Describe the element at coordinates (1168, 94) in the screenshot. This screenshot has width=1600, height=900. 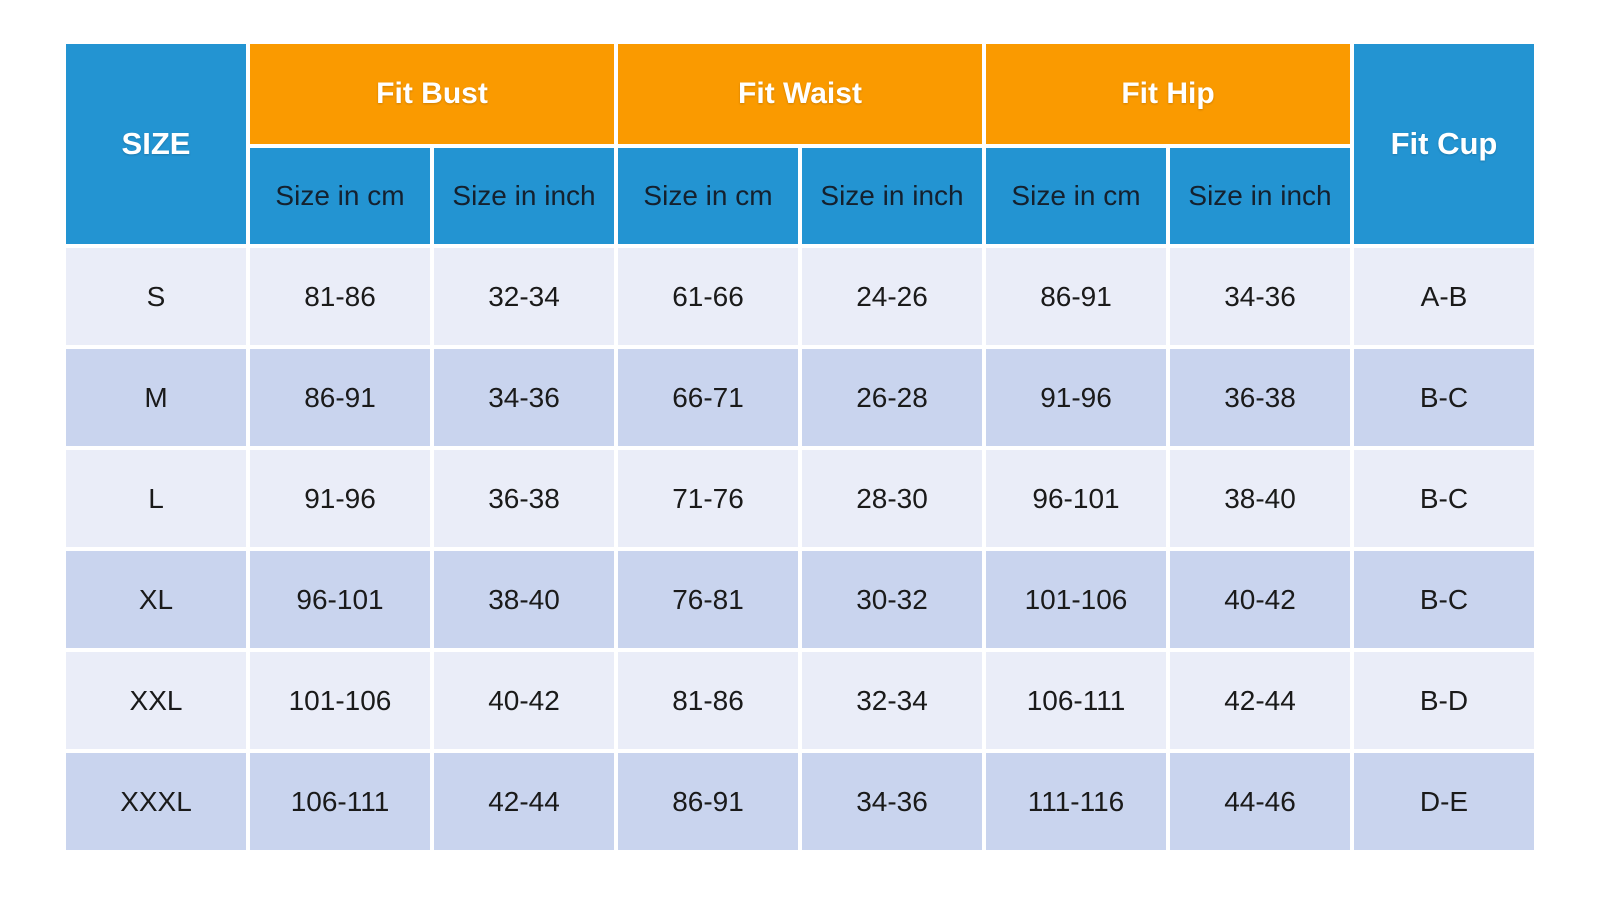
I see `header-fit-hip: Fit Hip` at that location.